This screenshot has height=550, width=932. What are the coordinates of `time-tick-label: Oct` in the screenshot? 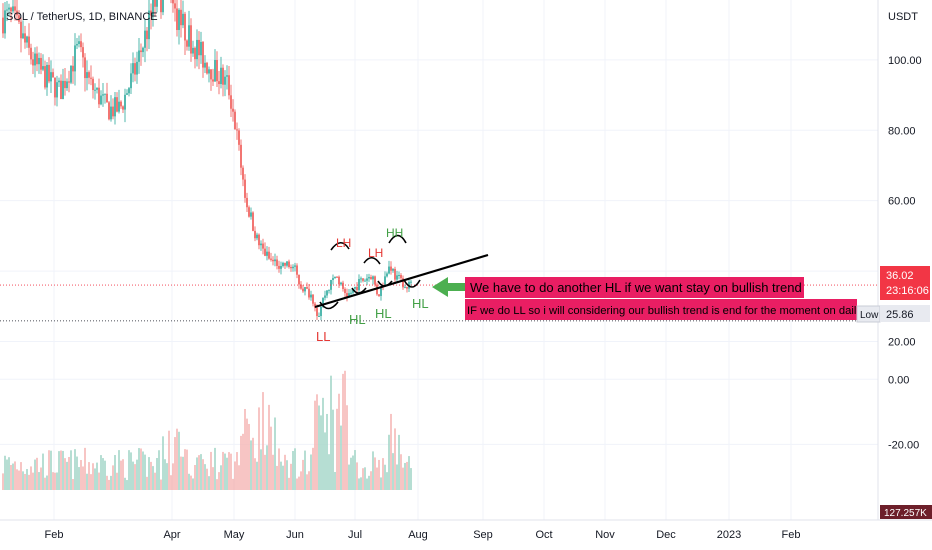 It's located at (543, 535).